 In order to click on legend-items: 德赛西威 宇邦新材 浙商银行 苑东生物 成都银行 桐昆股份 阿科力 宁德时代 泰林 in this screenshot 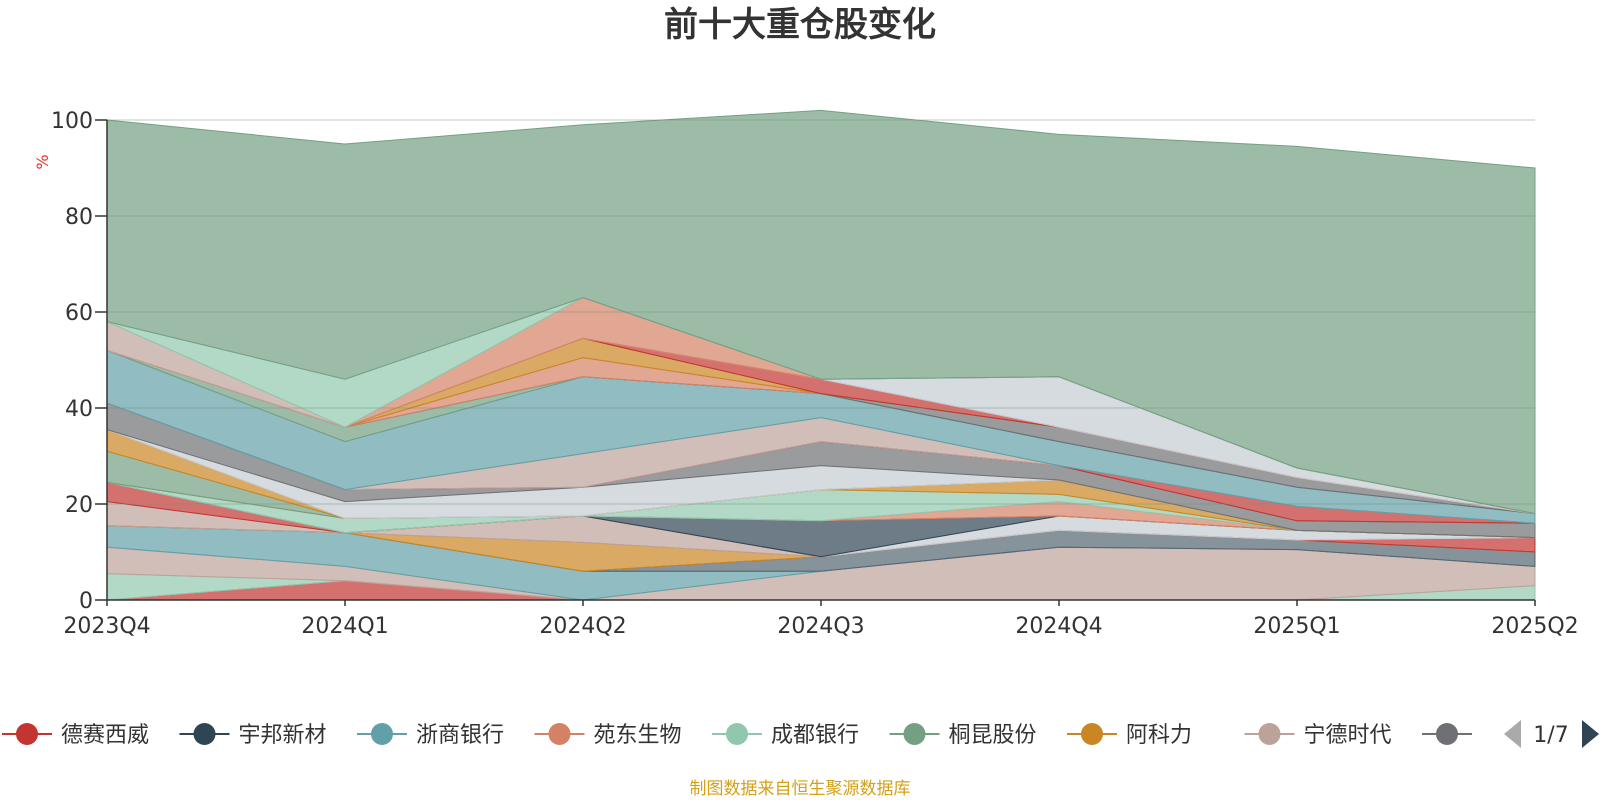, I will do `click(763, 735)`.